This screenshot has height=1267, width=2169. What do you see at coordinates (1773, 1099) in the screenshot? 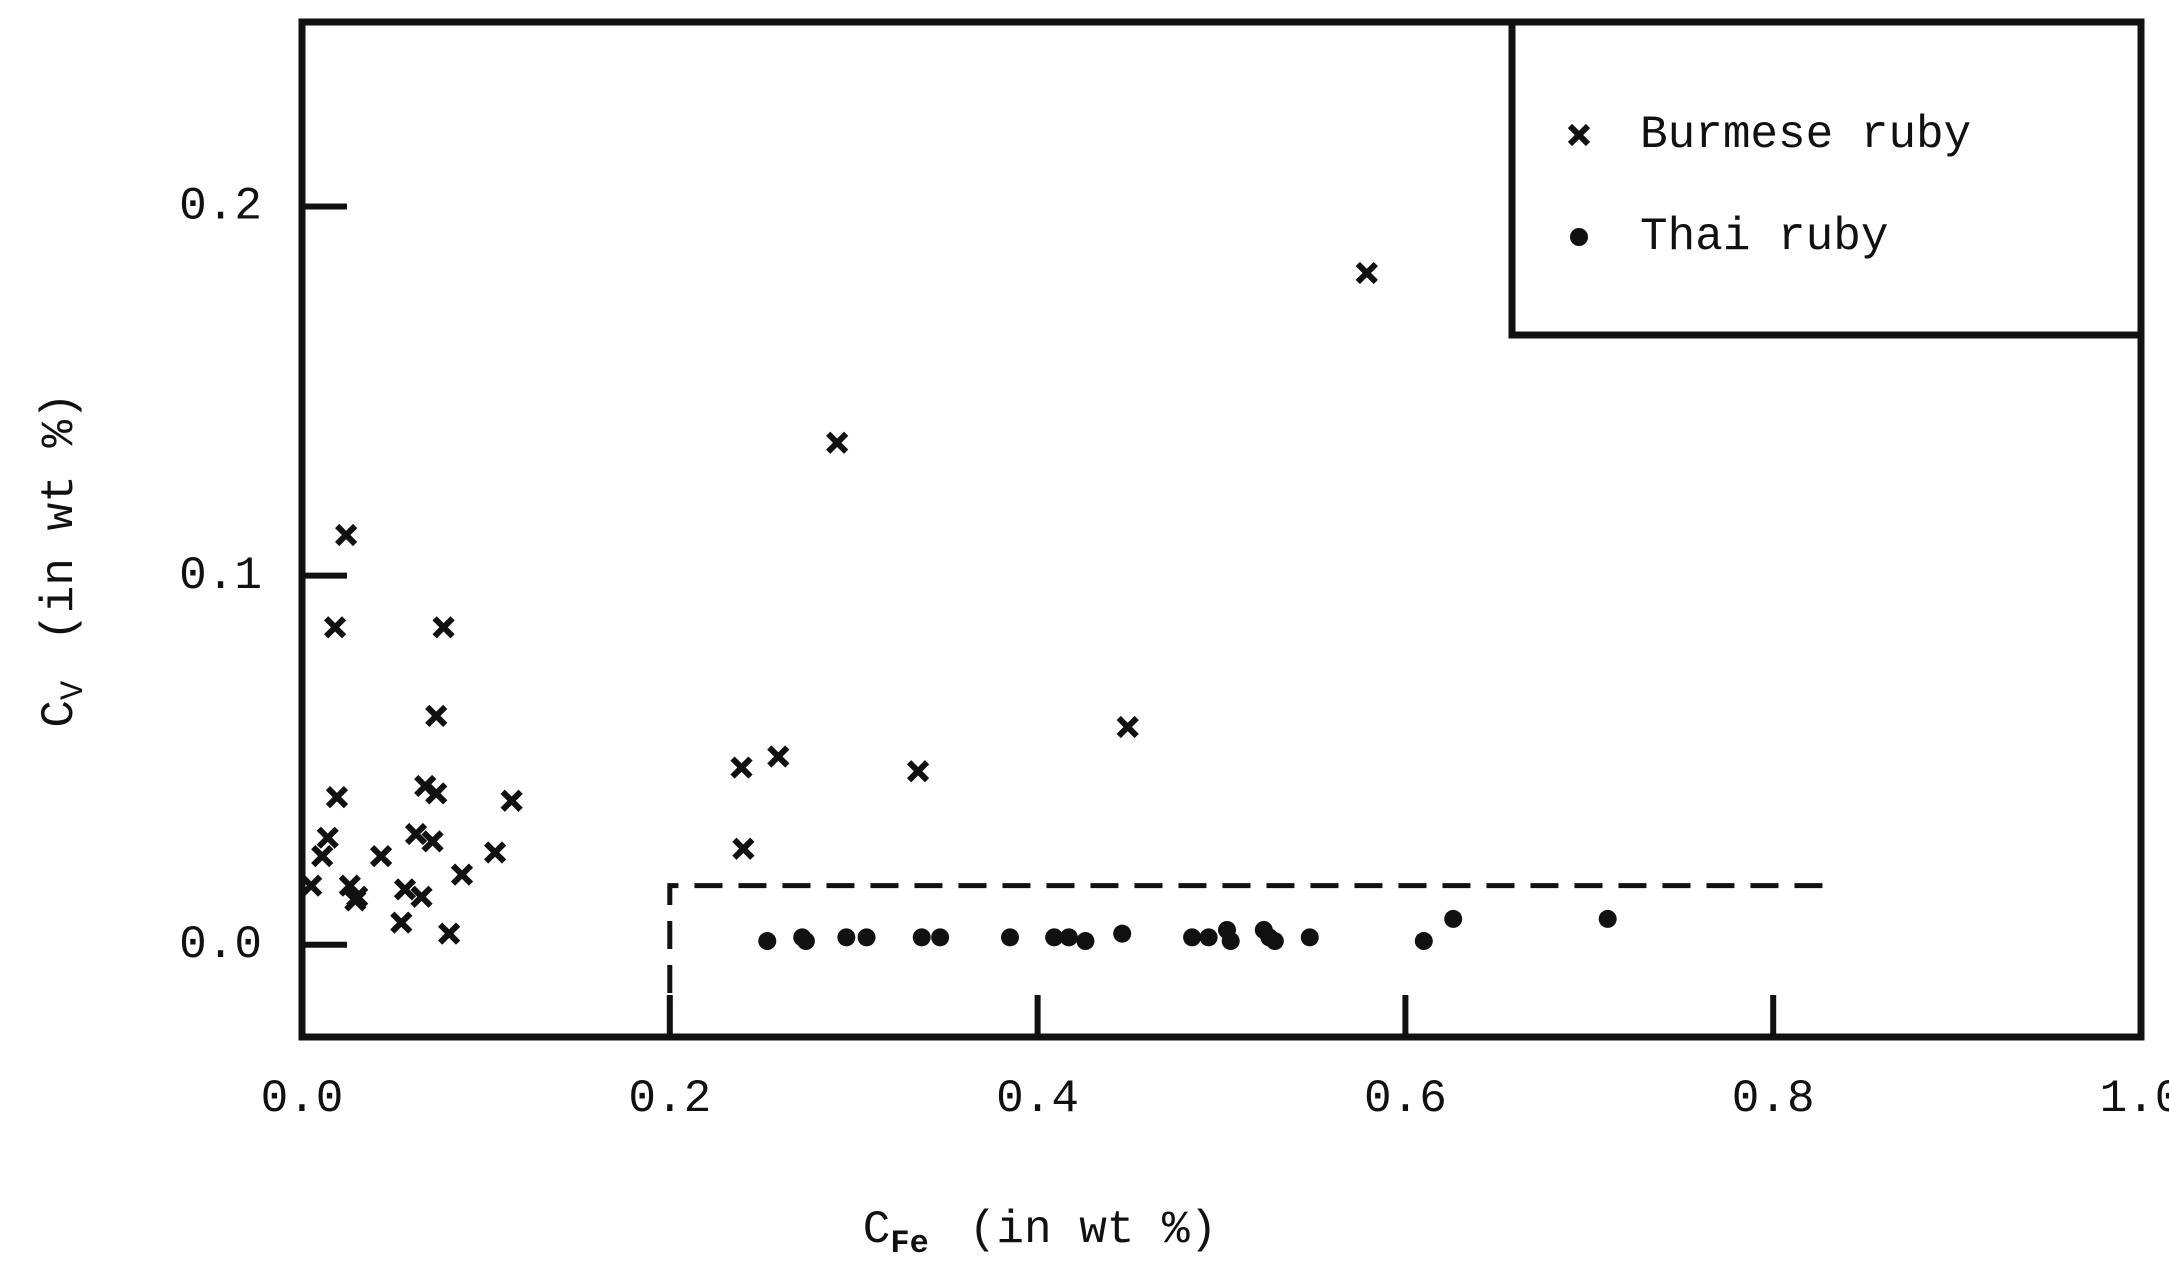
I see `x-tick-label: 0.8` at bounding box center [1773, 1099].